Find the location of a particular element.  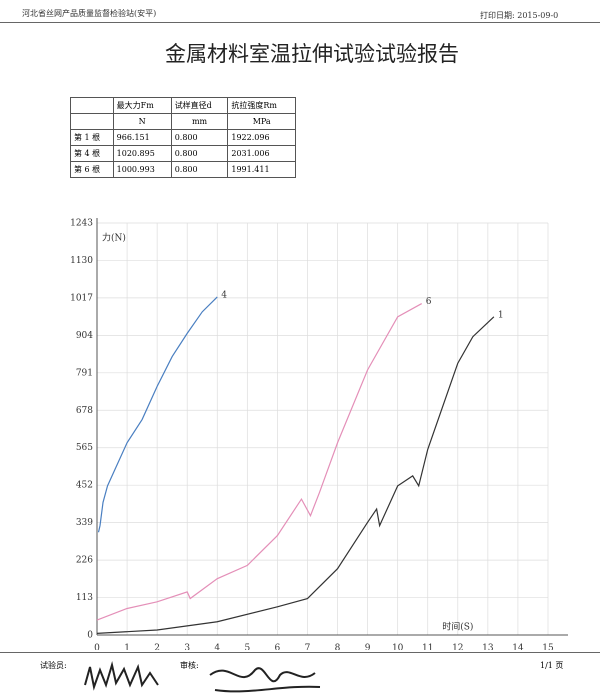

data-row: 第 1 根 966.151 0.800 1922.096 is located at coordinates (183, 137).